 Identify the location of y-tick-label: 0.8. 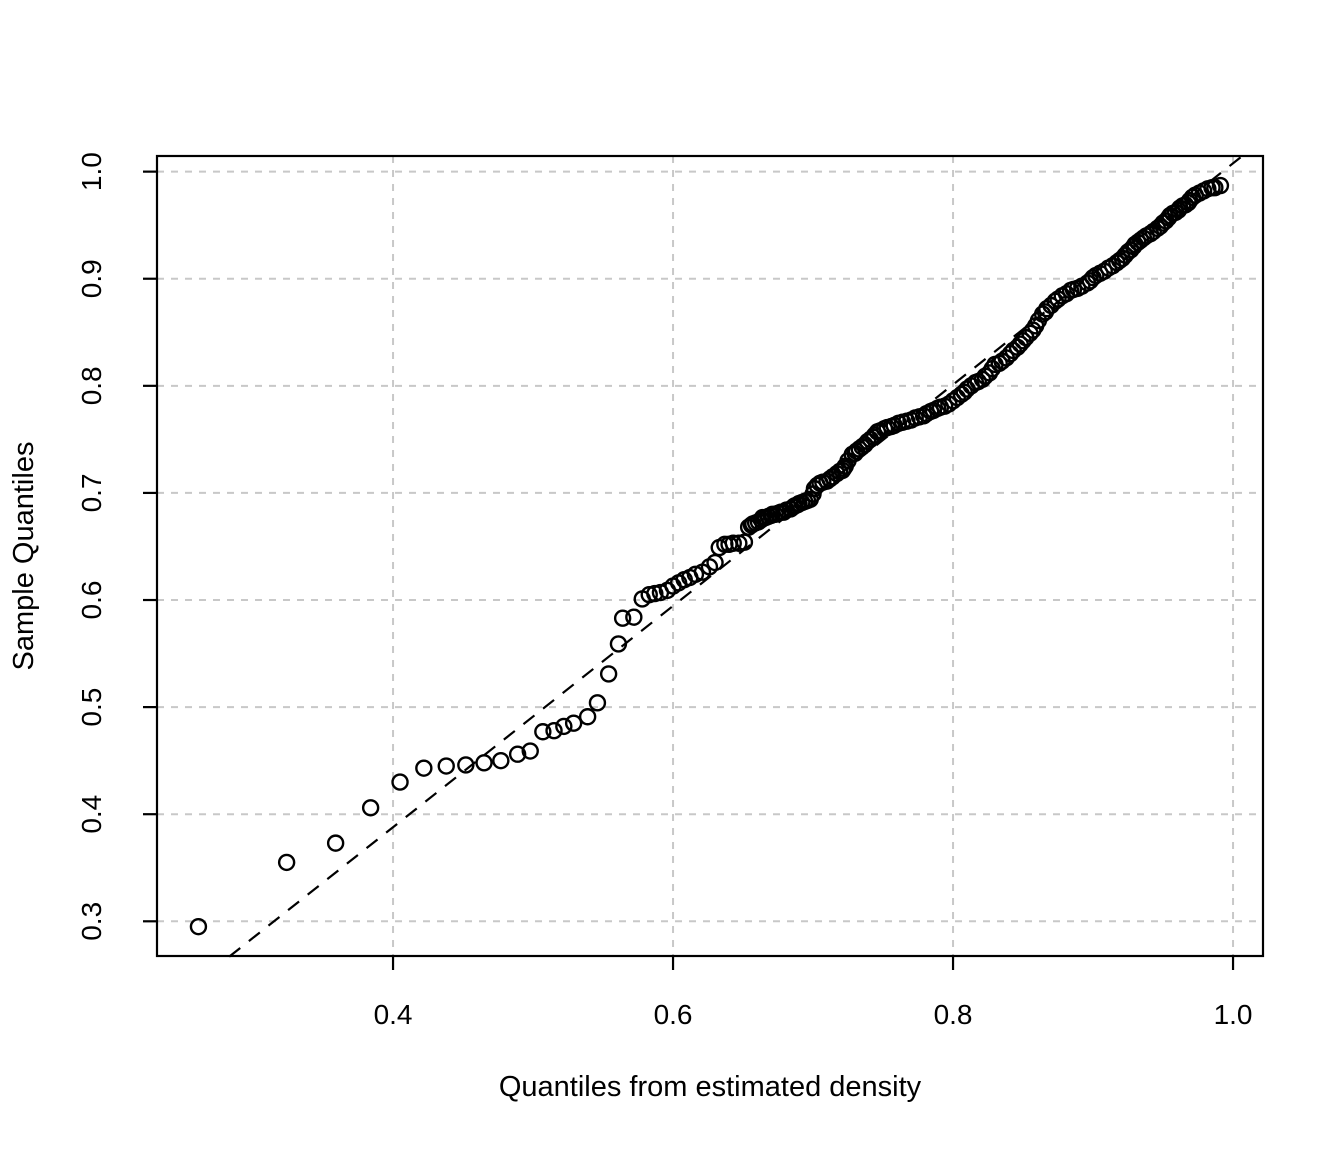
(91, 385).